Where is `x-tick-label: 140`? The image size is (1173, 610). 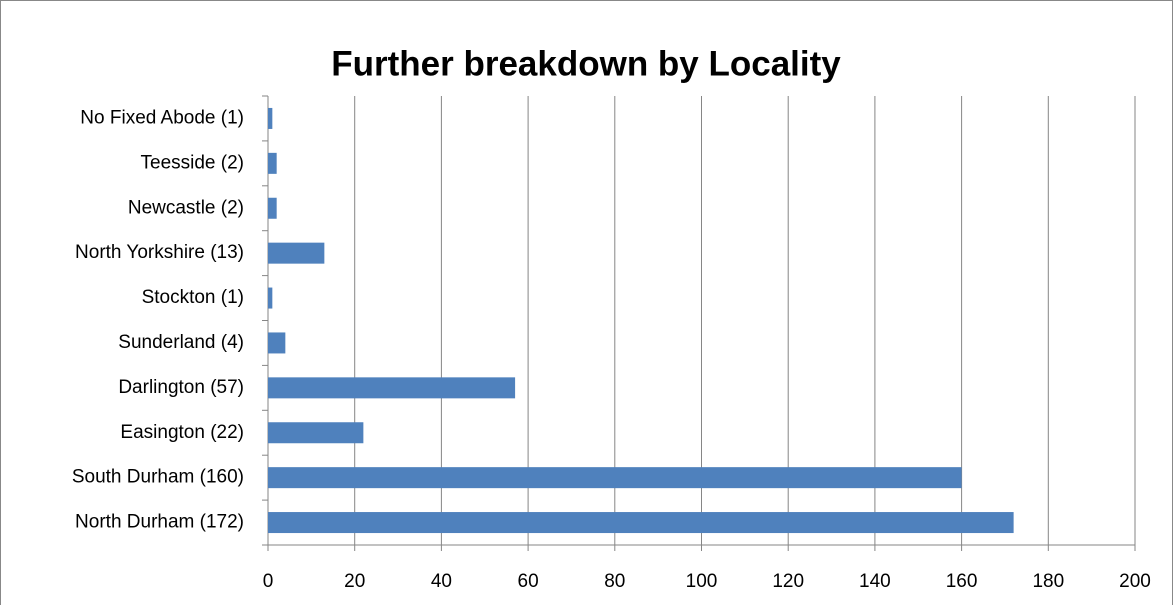 x-tick-label: 140 is located at coordinates (875, 581).